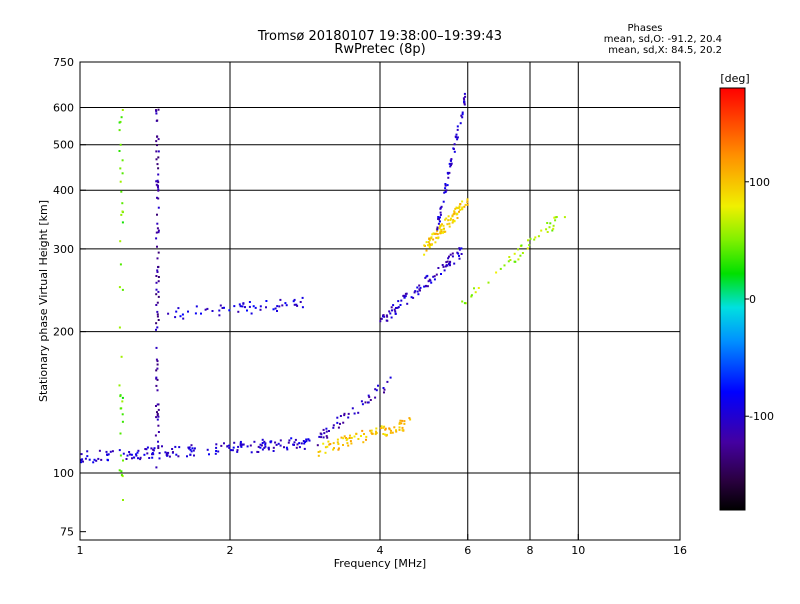 The height and width of the screenshot is (604, 800). What do you see at coordinates (380, 550) in the screenshot?
I see `x-tick-label: 4` at bounding box center [380, 550].